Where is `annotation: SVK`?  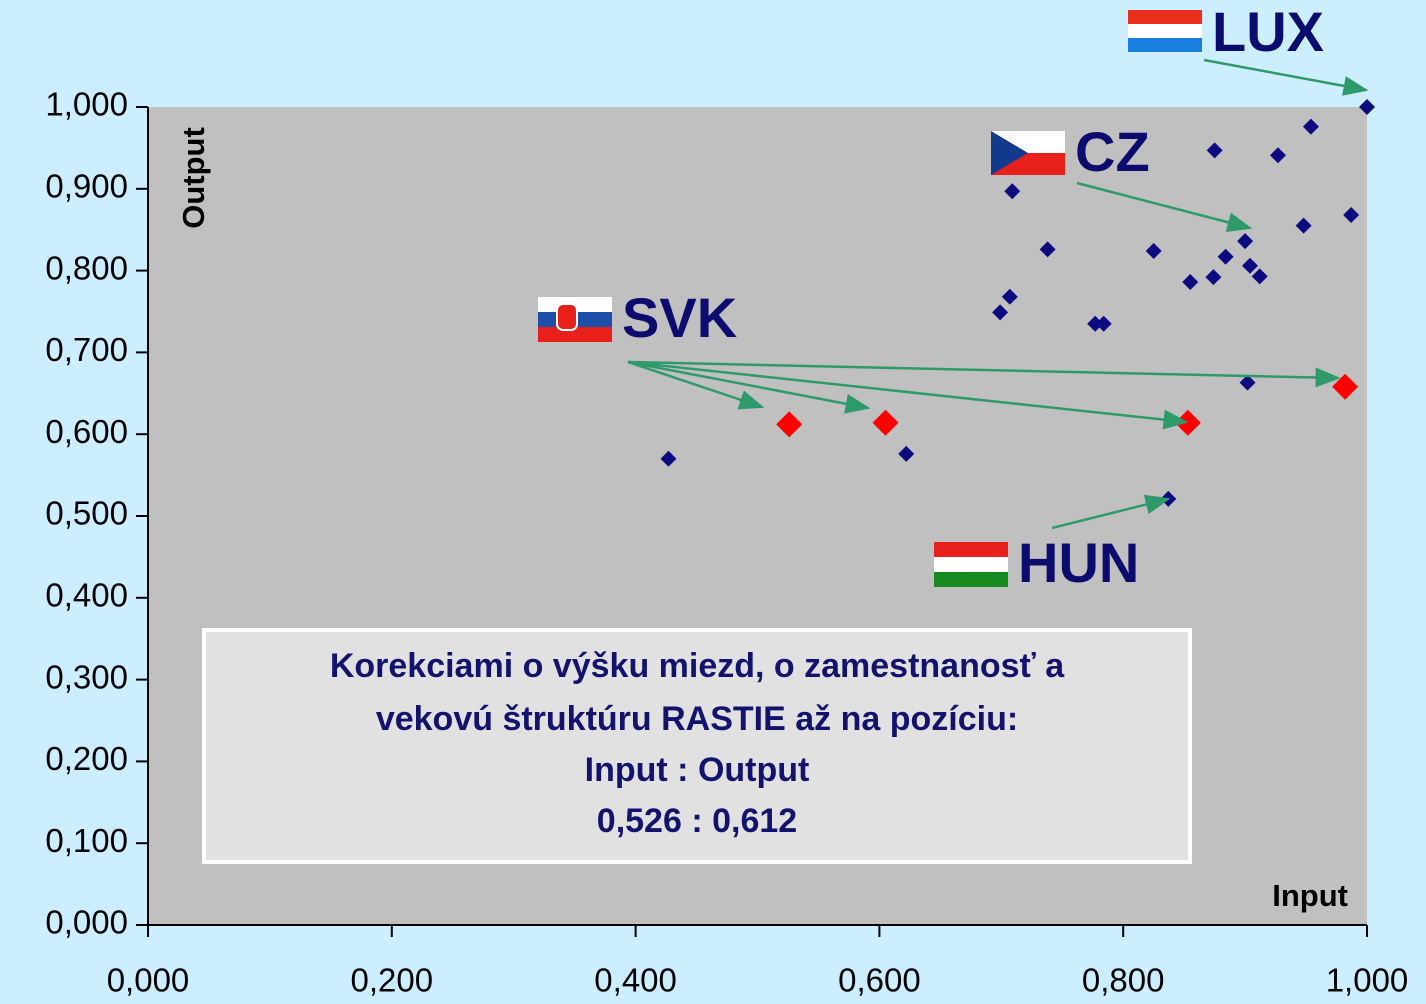 annotation: SVK is located at coordinates (679, 317).